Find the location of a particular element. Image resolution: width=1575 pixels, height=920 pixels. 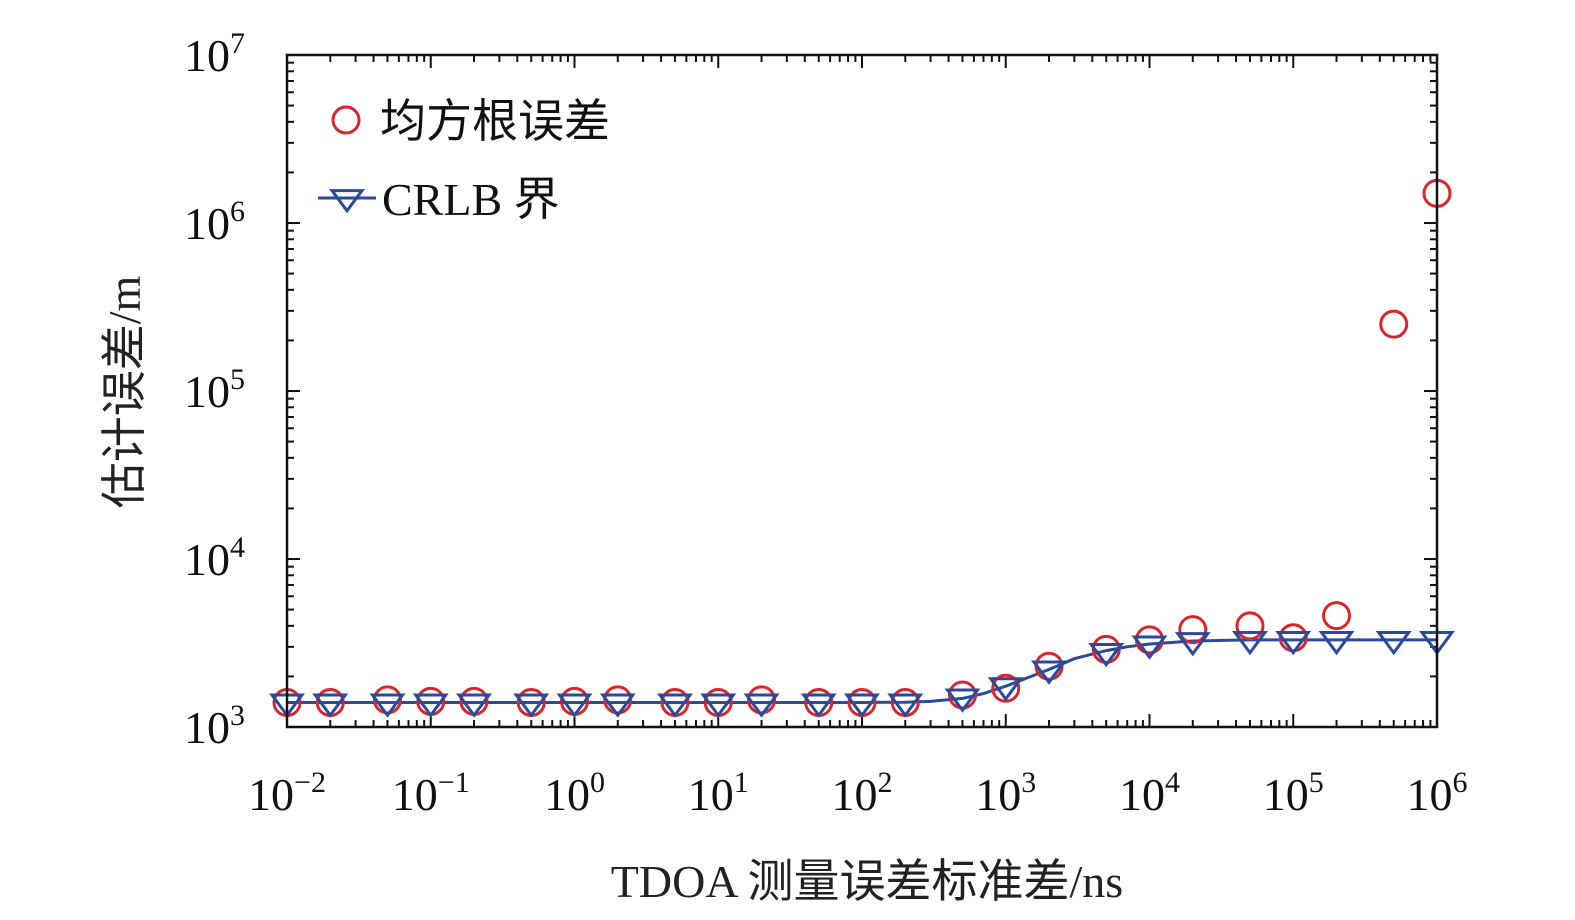

crlb-curve-layer is located at coordinates (862, 671).